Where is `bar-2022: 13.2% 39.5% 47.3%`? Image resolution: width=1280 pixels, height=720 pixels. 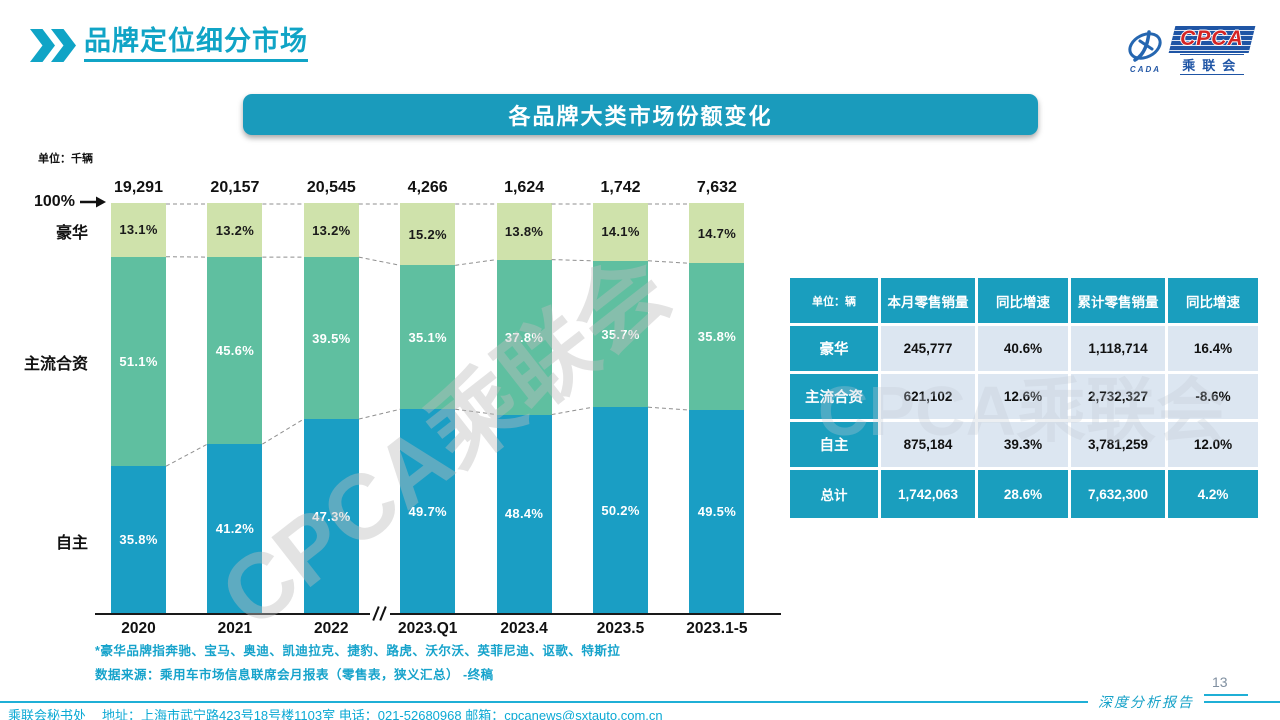 bar-2022: 13.2% 39.5% 47.3% is located at coordinates (331, 408).